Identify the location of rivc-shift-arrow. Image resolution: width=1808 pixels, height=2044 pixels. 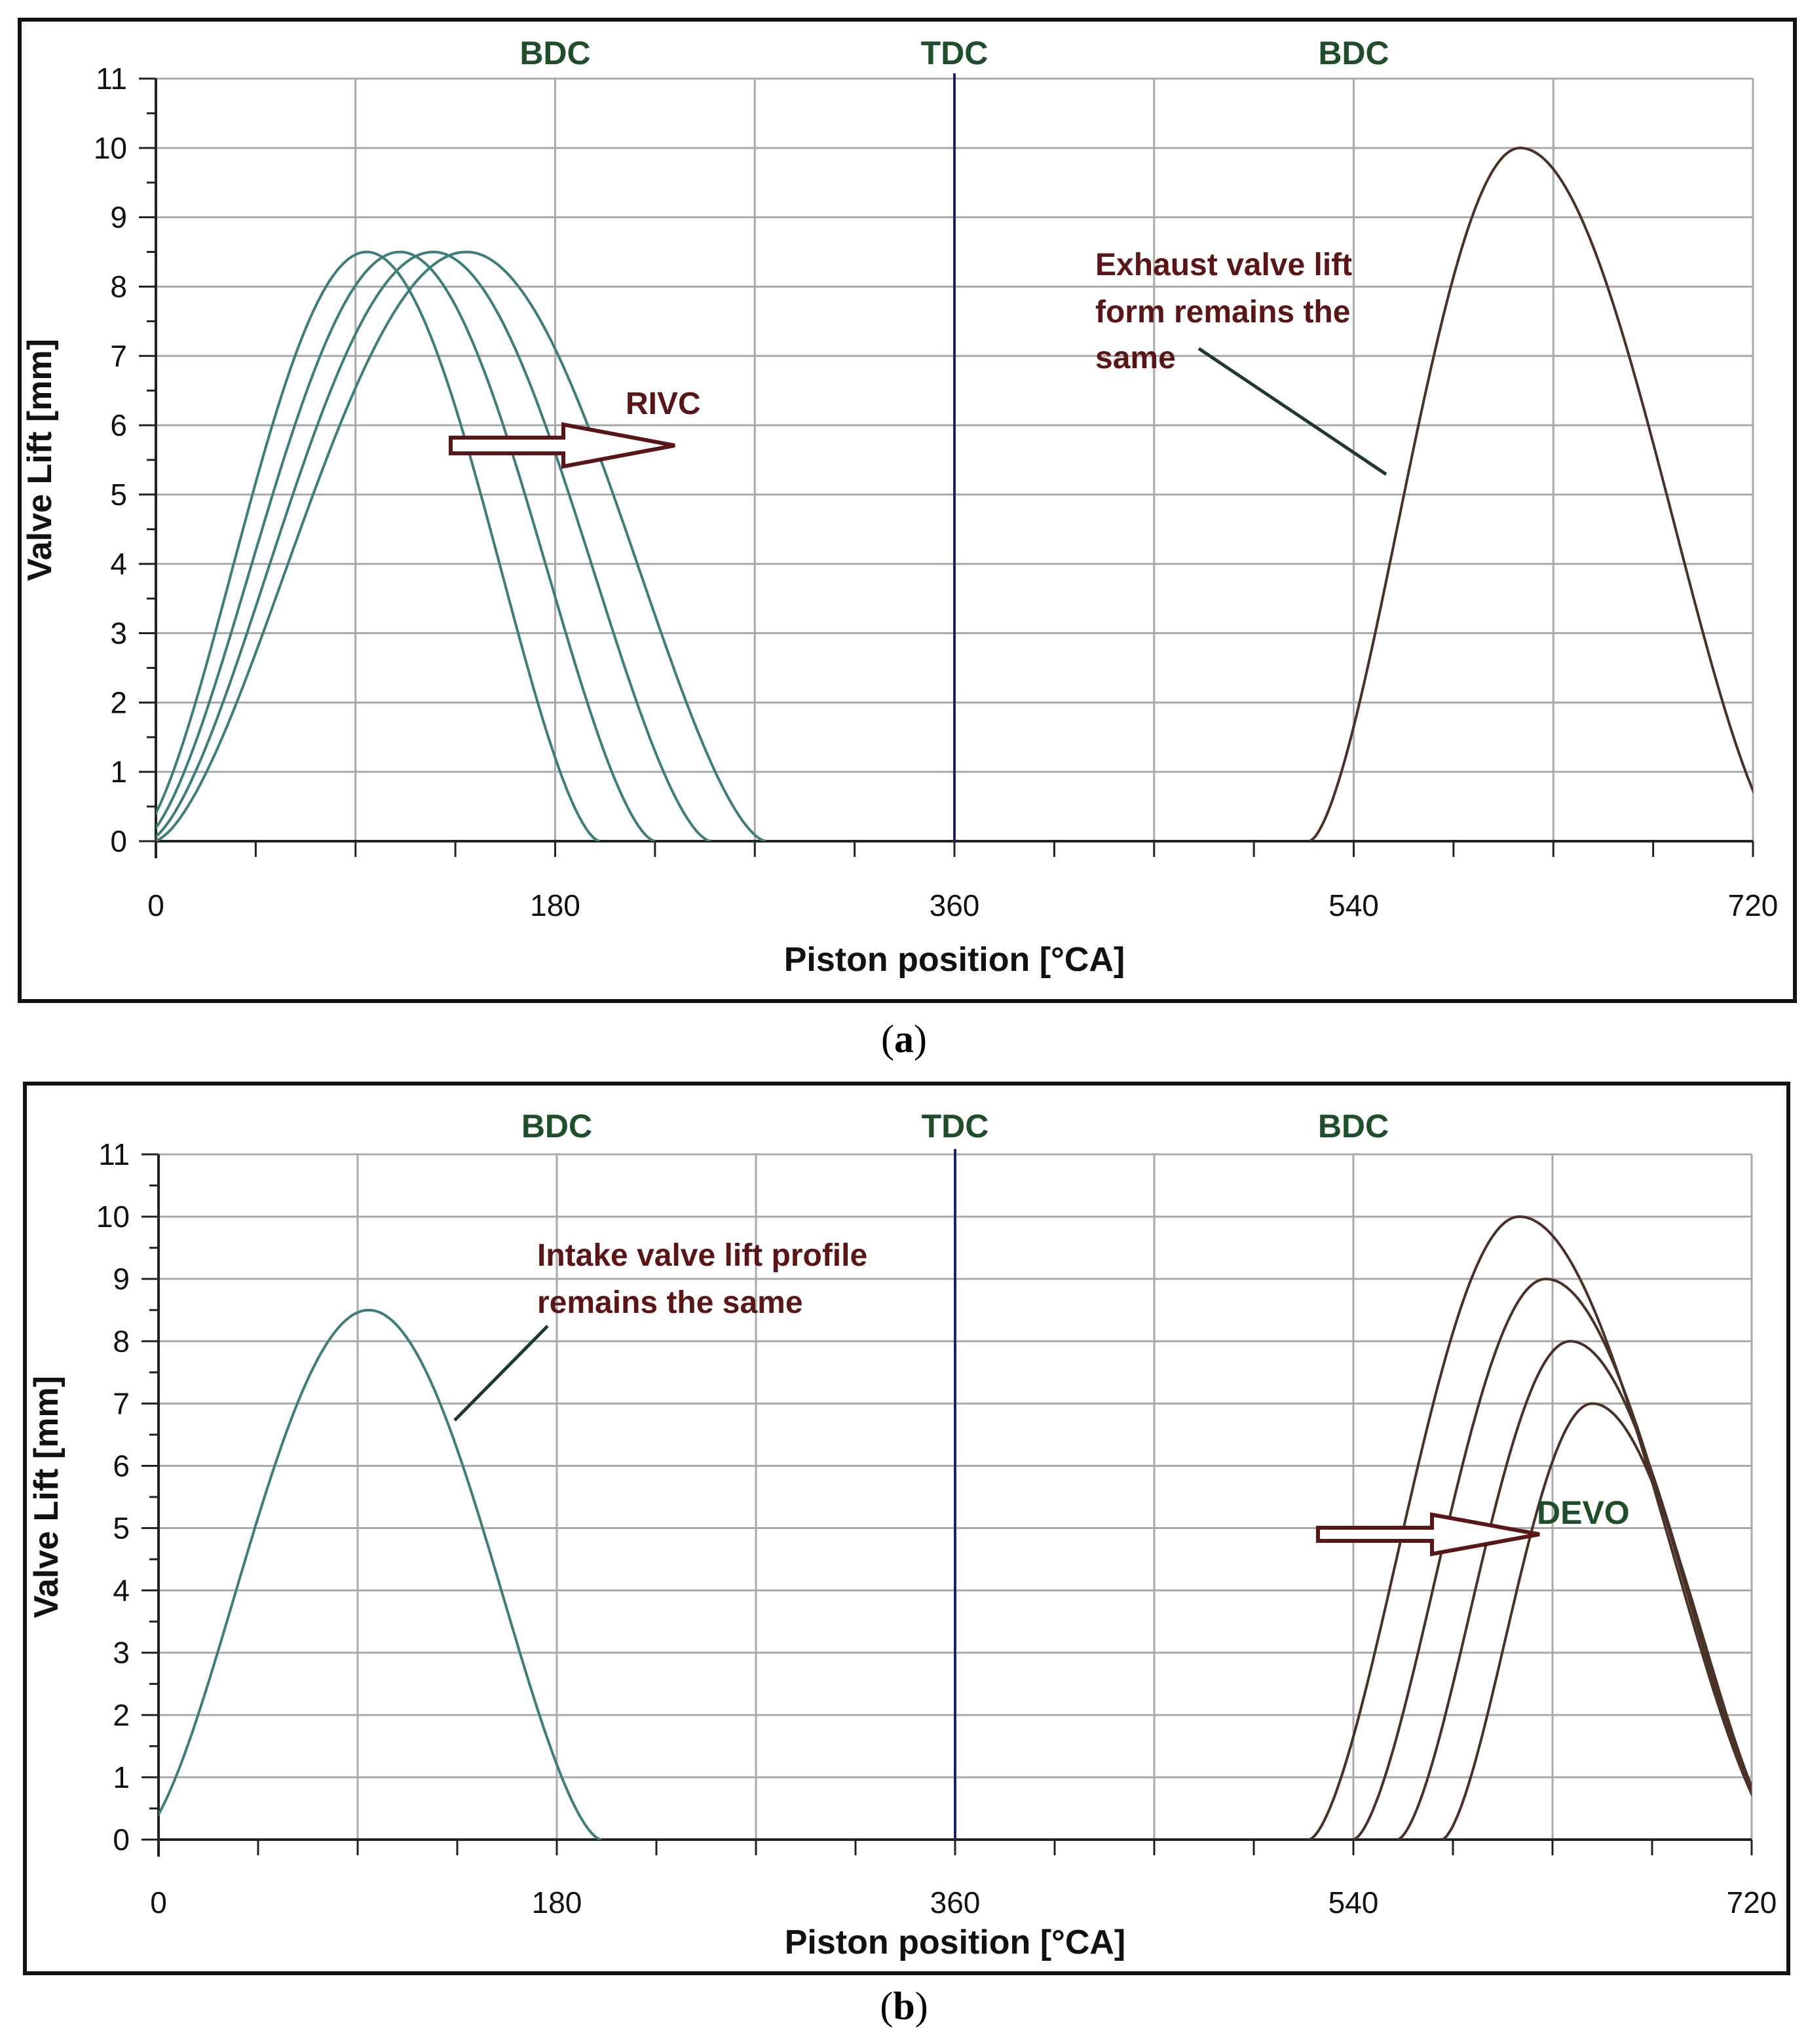
(562, 445).